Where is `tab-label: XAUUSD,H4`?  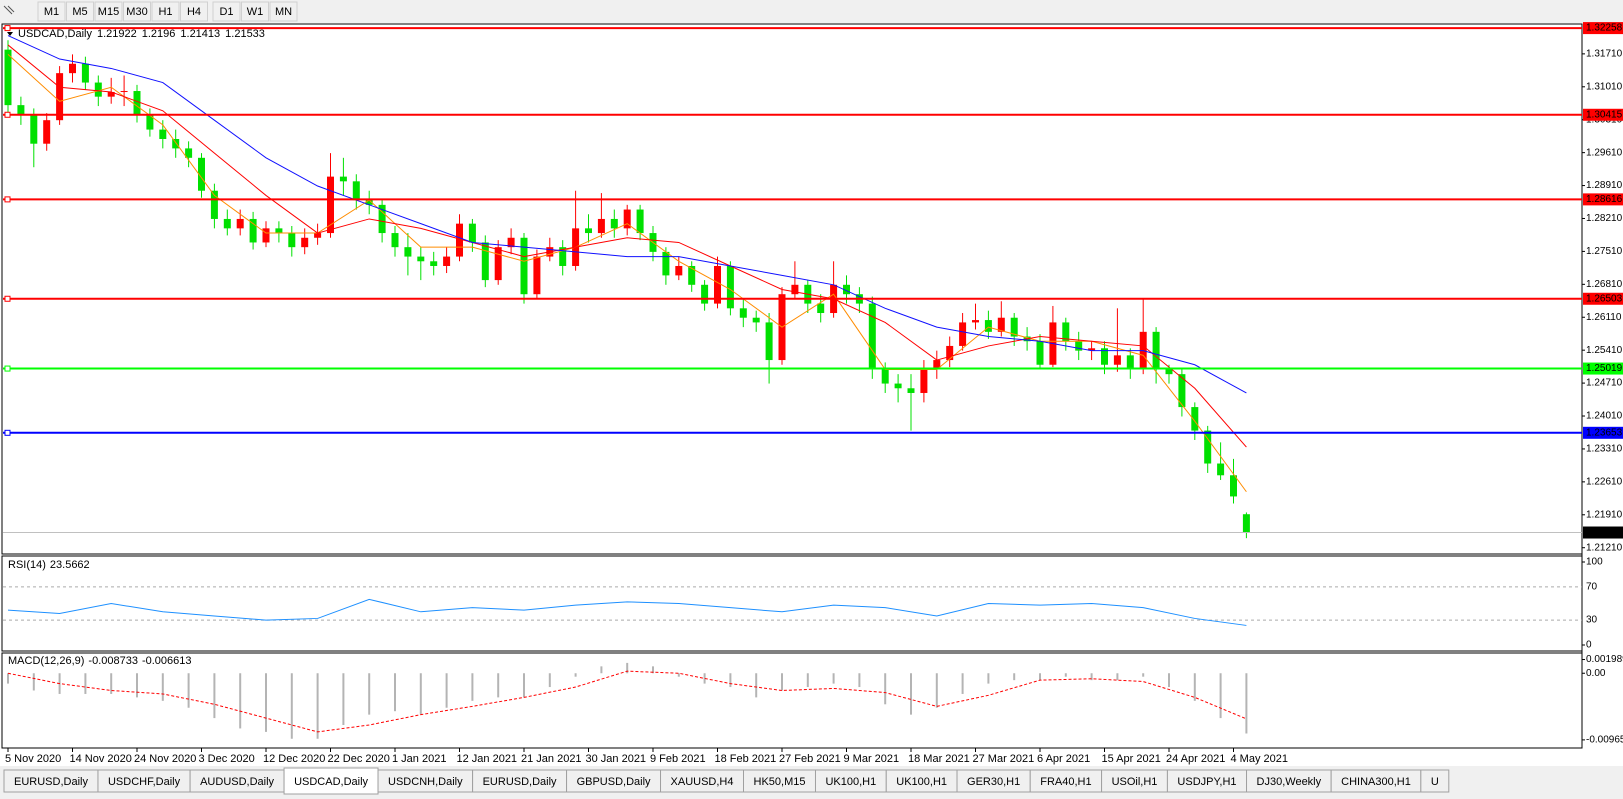
tab-label: XAUUSD,H4 is located at coordinates (702, 782).